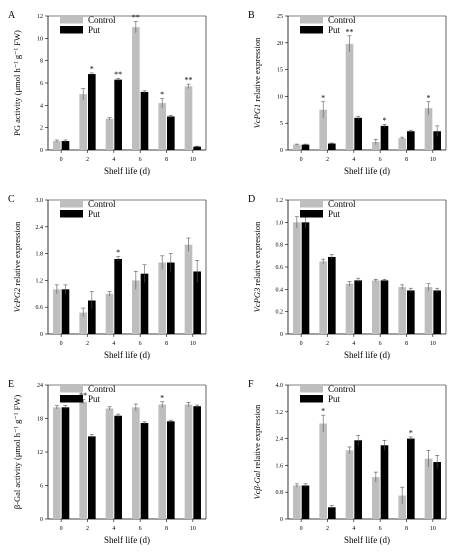 The height and width of the screenshot is (555, 463). Describe the element at coordinates (40, 17) in the screenshot. I see `y-tick-label: 12` at that location.